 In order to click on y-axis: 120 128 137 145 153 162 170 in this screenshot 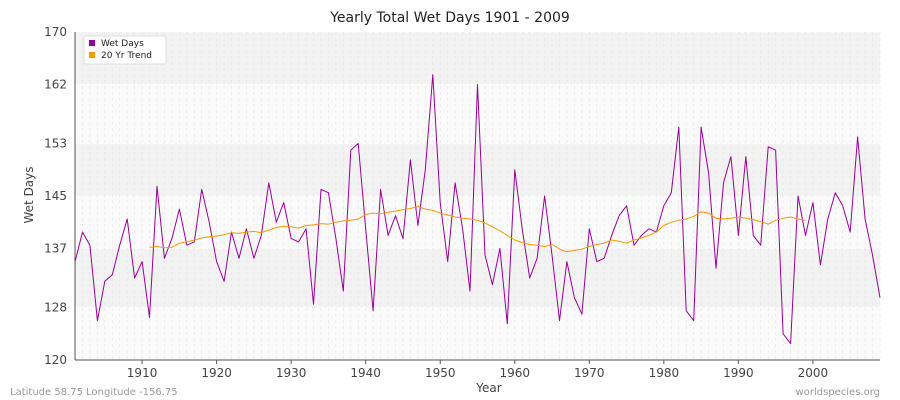, I will do `click(60, 196)`.